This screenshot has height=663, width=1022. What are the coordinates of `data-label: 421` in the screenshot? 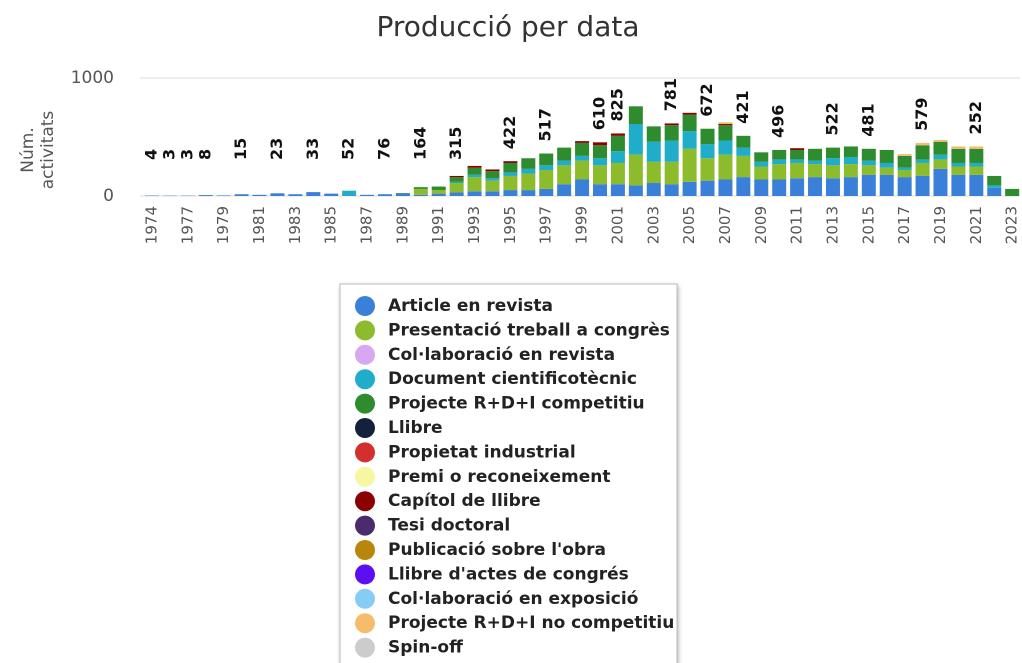 It's located at (742, 106).